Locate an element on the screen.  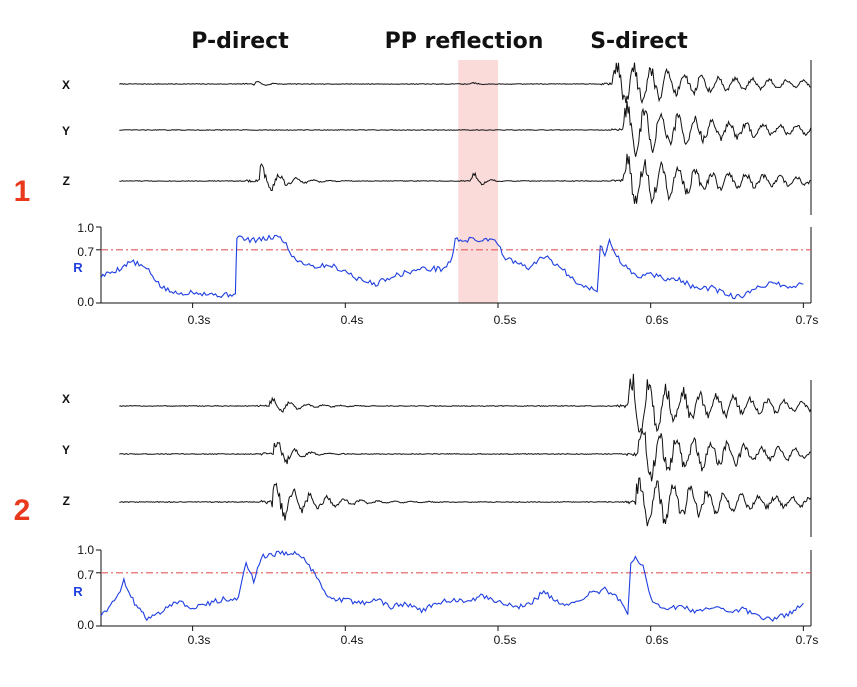
header-p-direct: P-direct is located at coordinates (240, 41).